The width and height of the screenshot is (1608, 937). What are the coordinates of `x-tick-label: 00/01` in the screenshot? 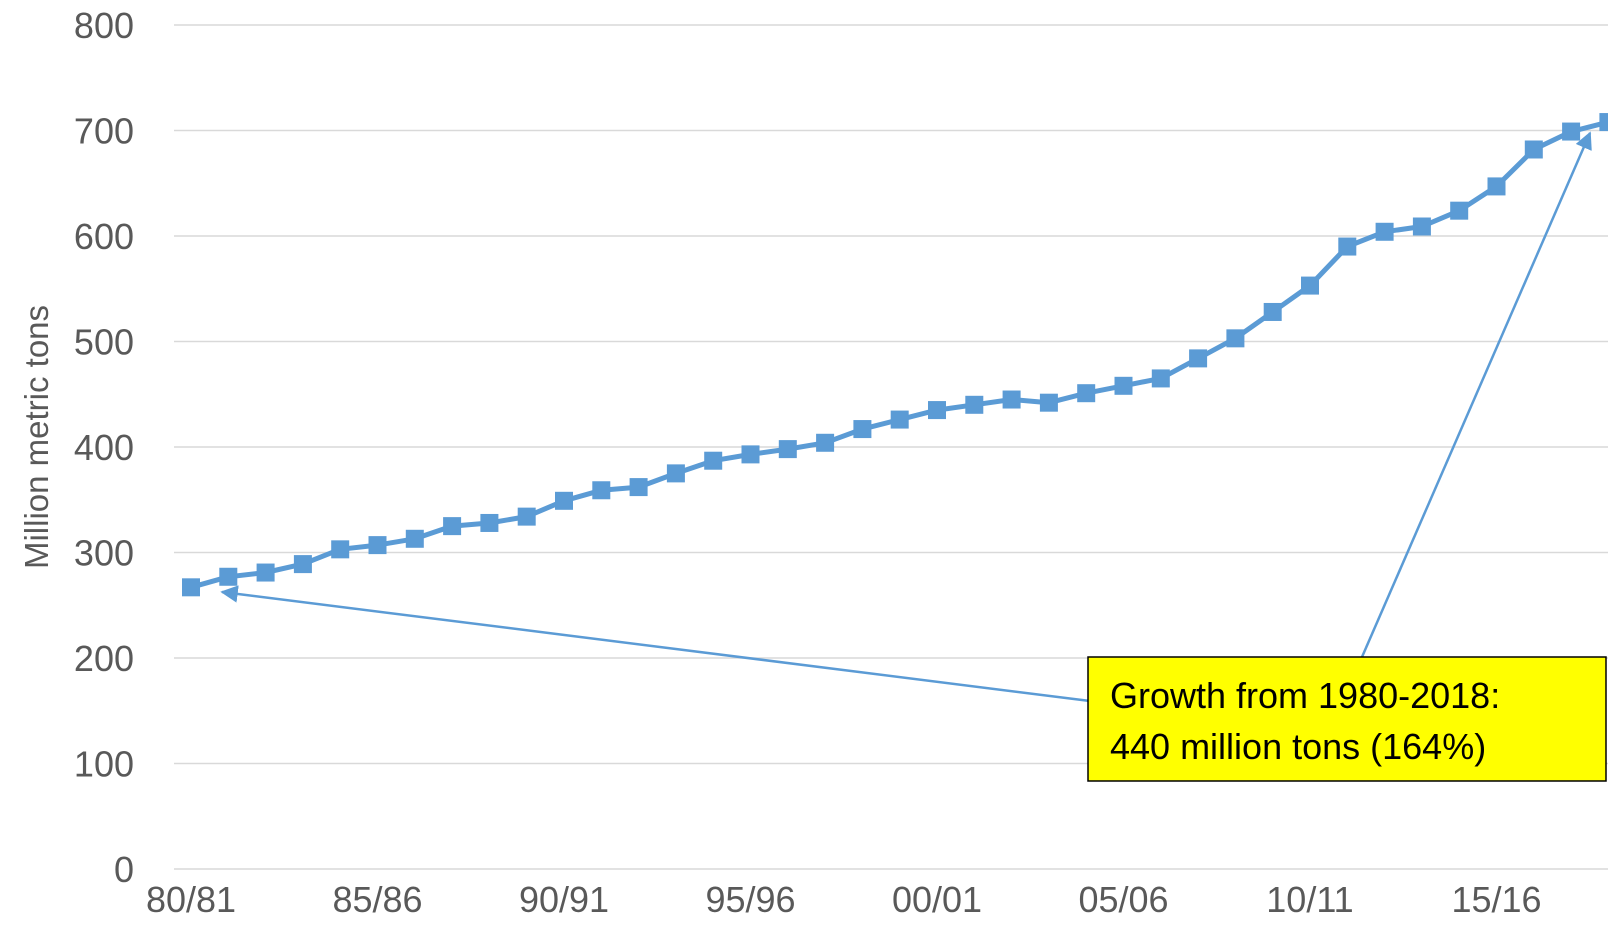 It's located at (937, 899).